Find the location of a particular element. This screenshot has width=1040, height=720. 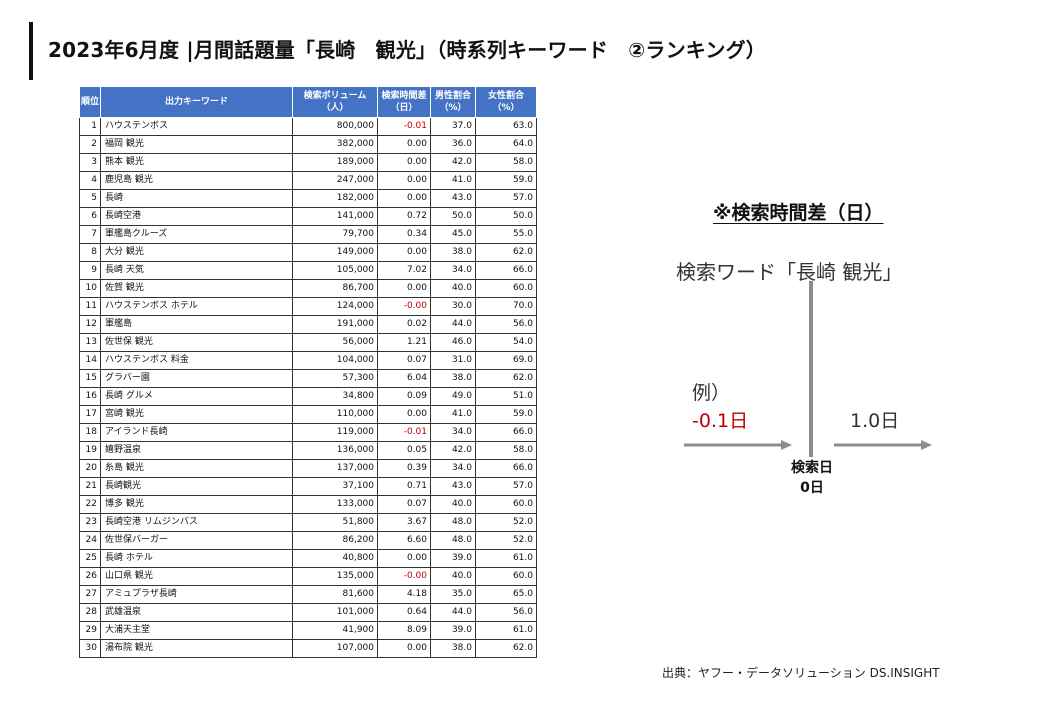

volume-cell: 119,000 is located at coordinates (335, 432).